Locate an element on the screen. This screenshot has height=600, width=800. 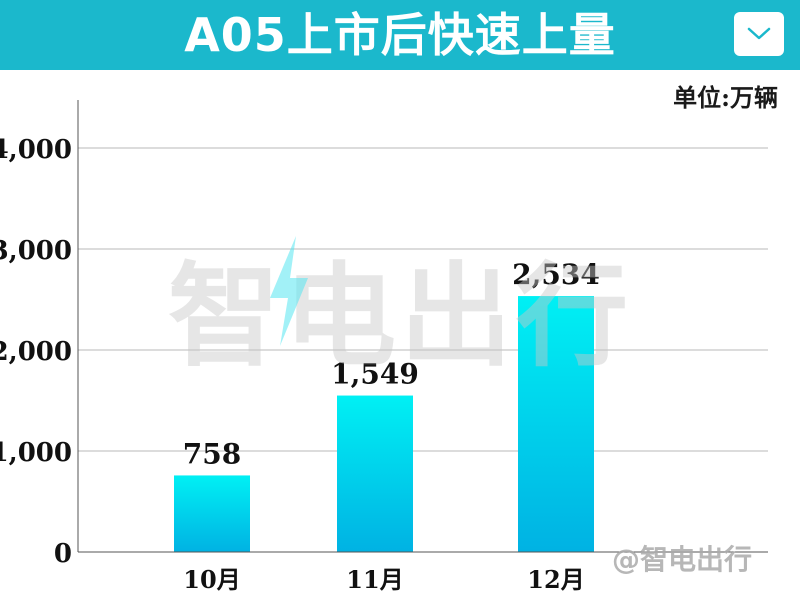
dropdown-button is located at coordinates (759, 34).